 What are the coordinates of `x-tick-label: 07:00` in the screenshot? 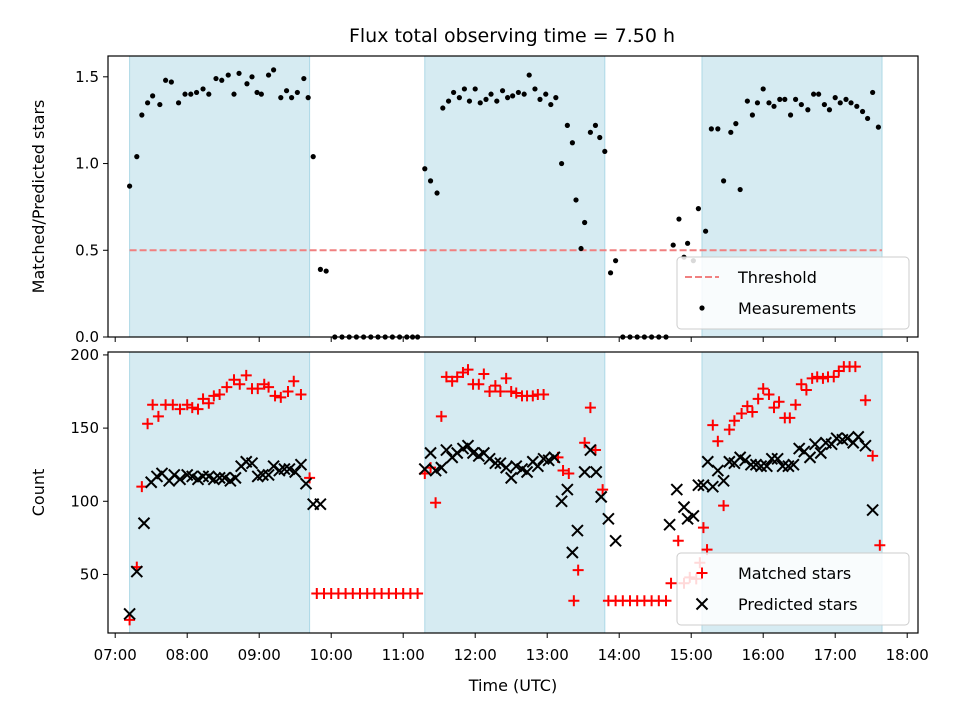 It's located at (115, 655).